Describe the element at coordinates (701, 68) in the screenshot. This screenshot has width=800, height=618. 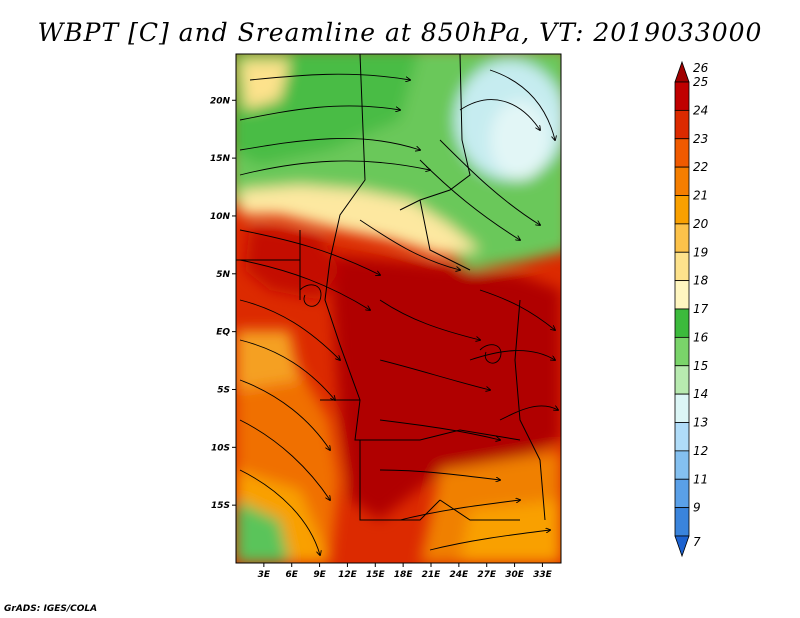
I see `colorbar-label: 26` at that location.